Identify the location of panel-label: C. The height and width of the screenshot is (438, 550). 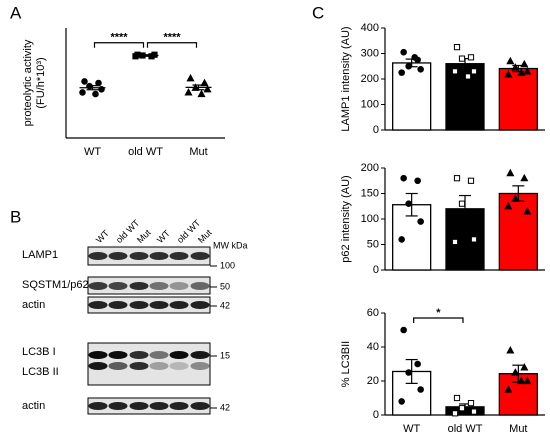
(318, 12).